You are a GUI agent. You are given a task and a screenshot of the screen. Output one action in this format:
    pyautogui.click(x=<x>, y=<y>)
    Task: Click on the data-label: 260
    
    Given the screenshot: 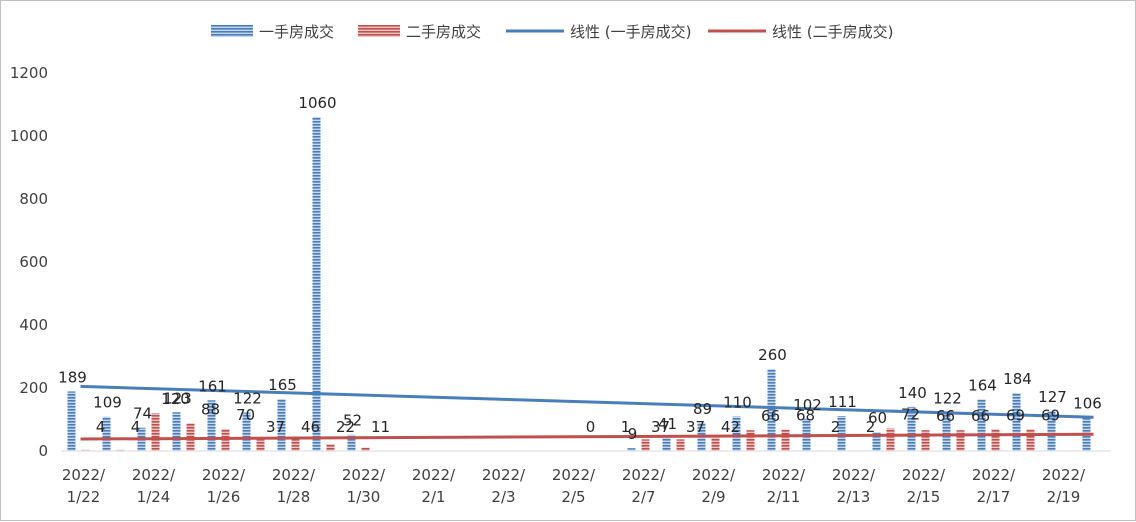 What is the action you would take?
    pyautogui.click(x=772, y=355)
    